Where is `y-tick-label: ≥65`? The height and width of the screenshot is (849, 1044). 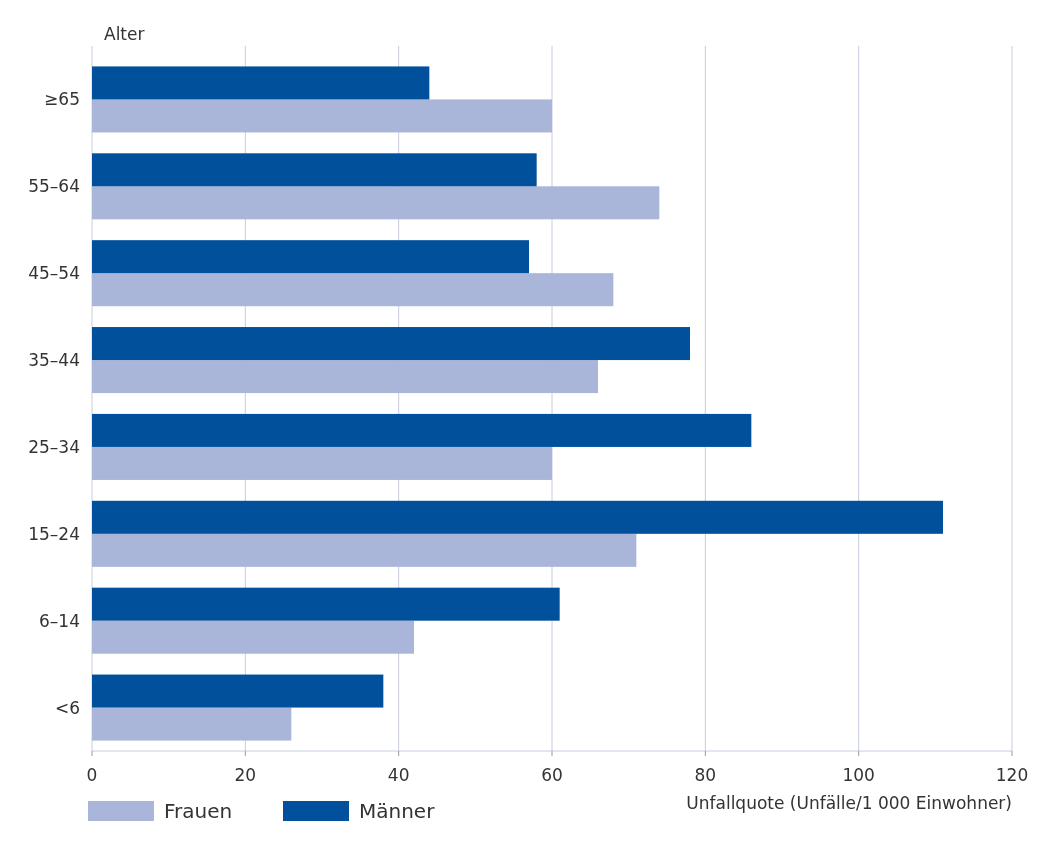 y-tick-label: ≥65 is located at coordinates (62, 99).